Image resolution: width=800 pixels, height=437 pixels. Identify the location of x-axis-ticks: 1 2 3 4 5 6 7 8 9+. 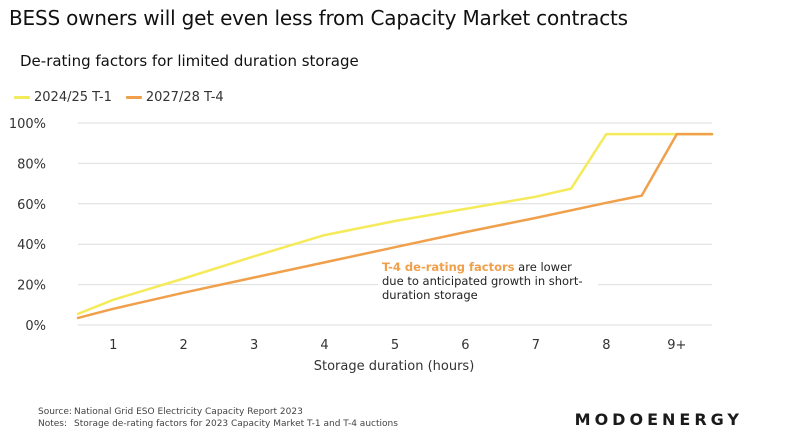
(397, 345).